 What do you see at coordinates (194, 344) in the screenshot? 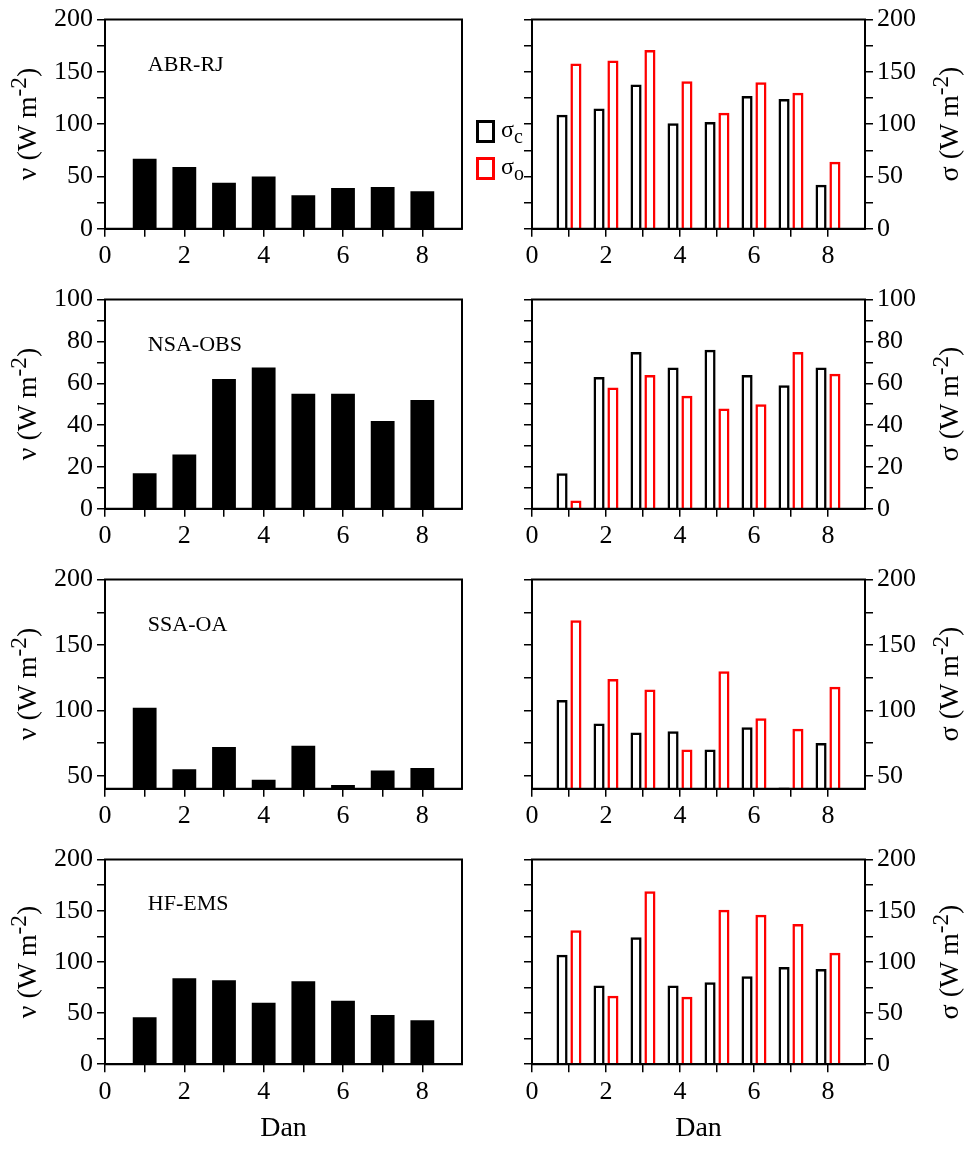
I see `annotation: NSA-OBS` at bounding box center [194, 344].